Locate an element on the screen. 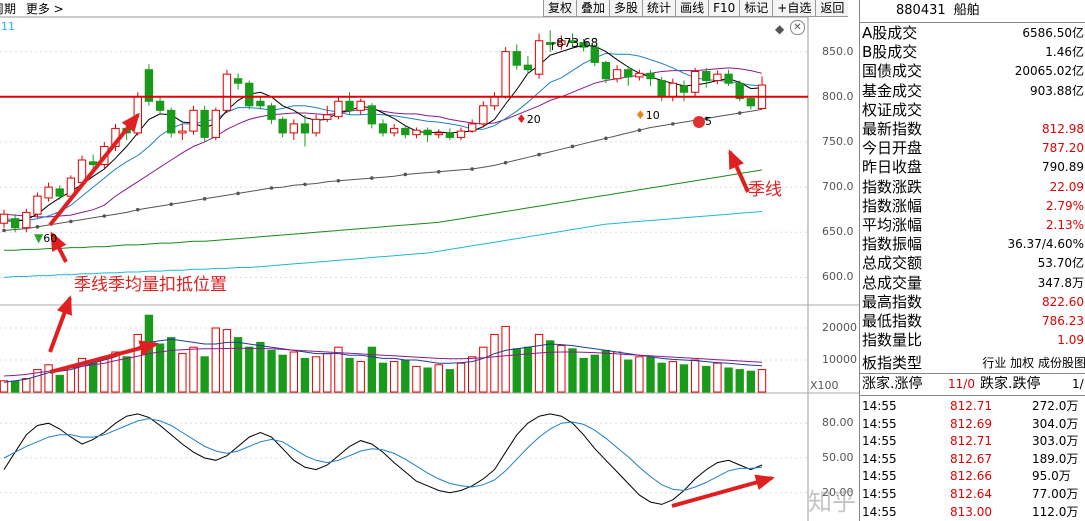  volume-arrow-up-head is located at coordinates (148, 348).